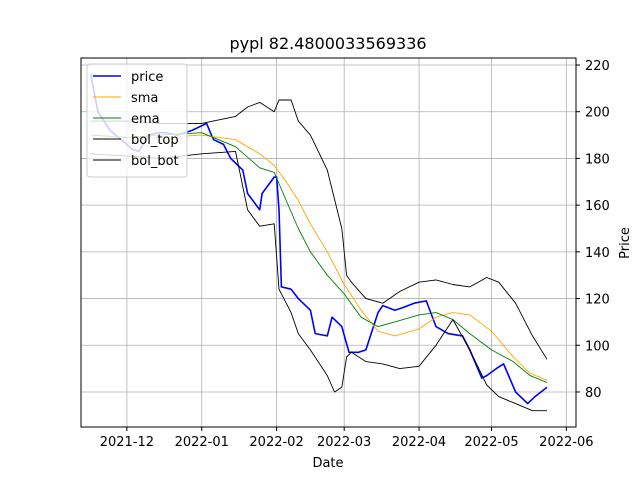  I want to click on y-tick-label: 120, so click(597, 300).